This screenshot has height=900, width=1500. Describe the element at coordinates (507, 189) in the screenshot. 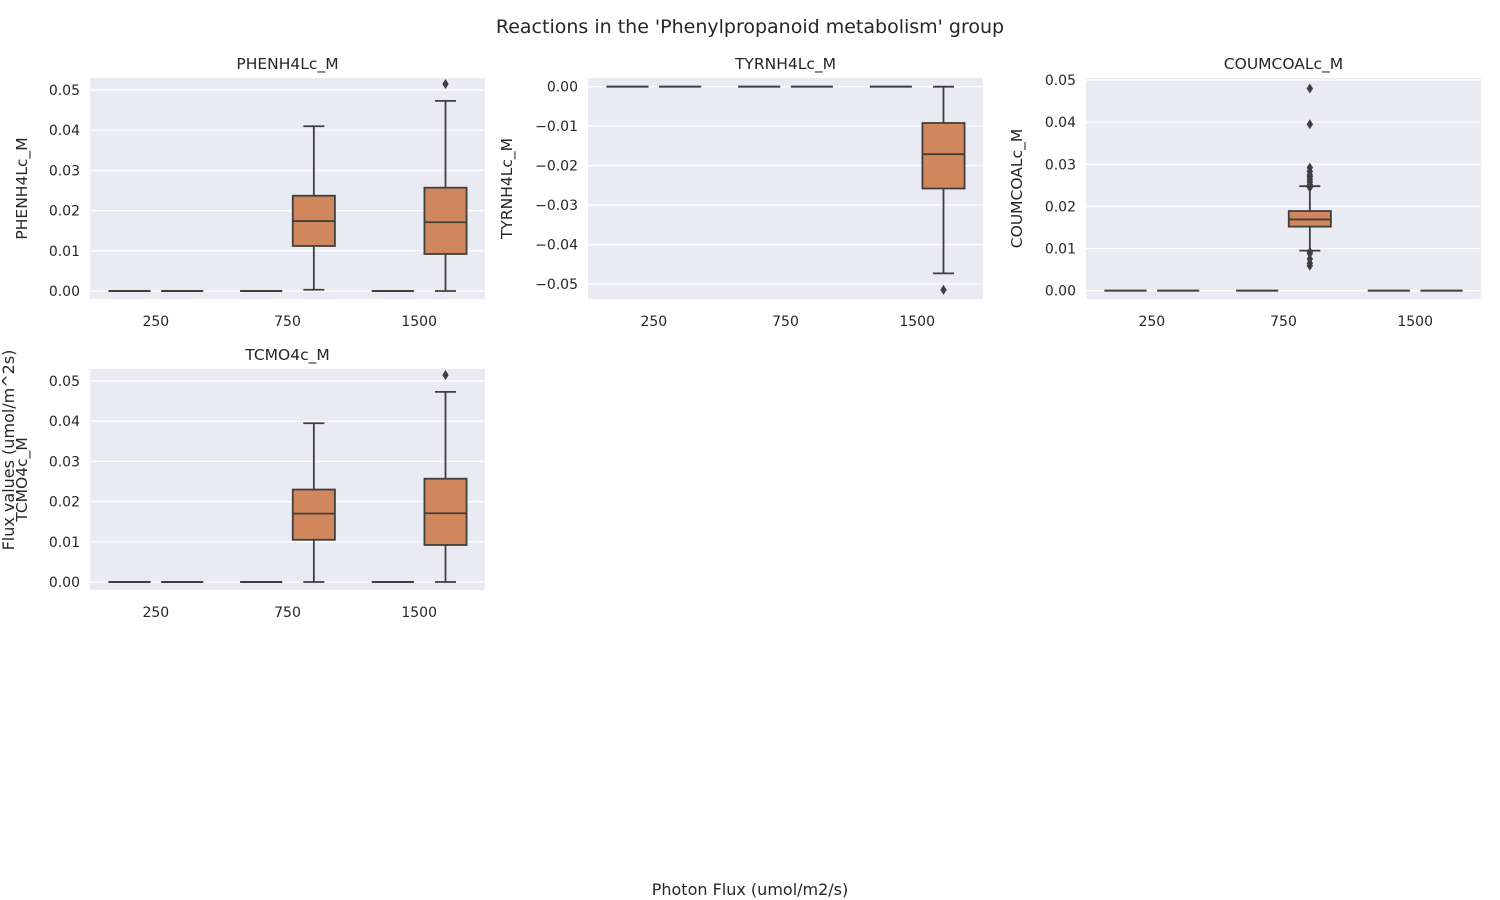

I see `y-axis-label: TYRNH4Lc_M` at that location.